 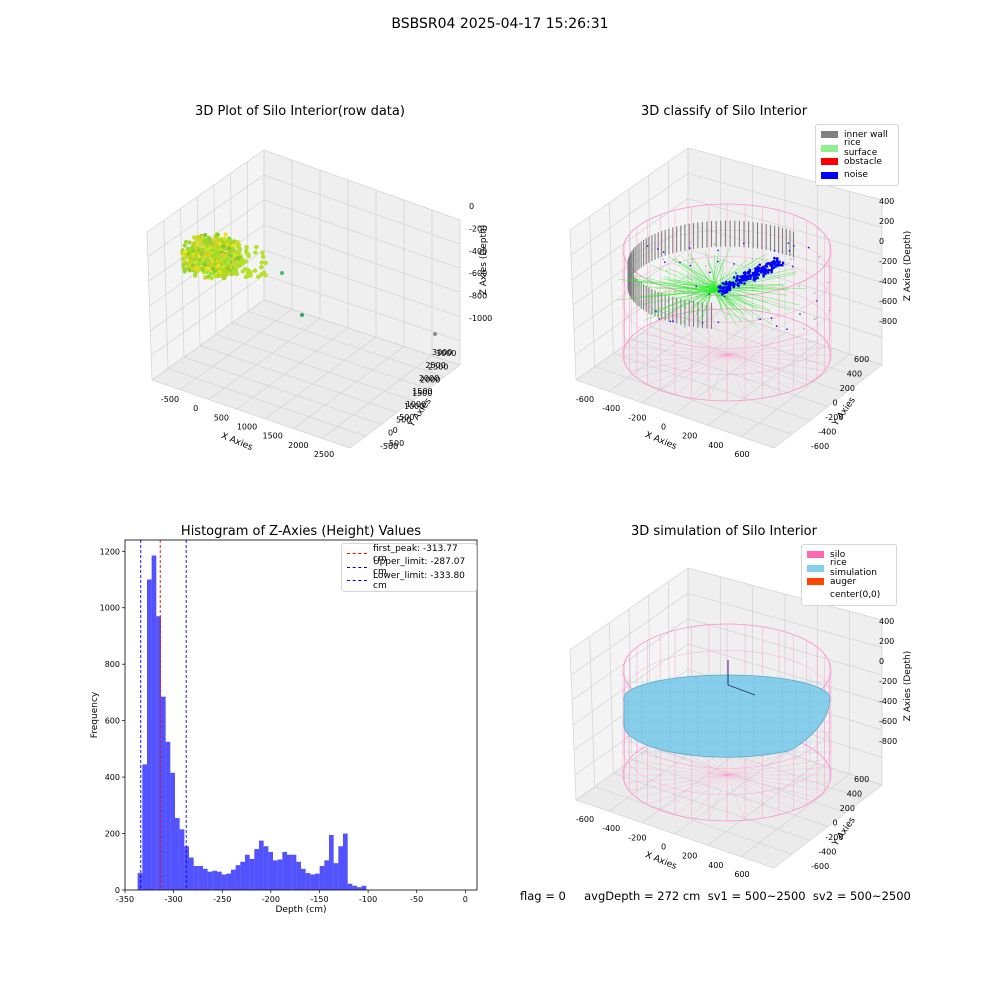 I want to click on y-tick-label: -500, so click(x=395, y=443).